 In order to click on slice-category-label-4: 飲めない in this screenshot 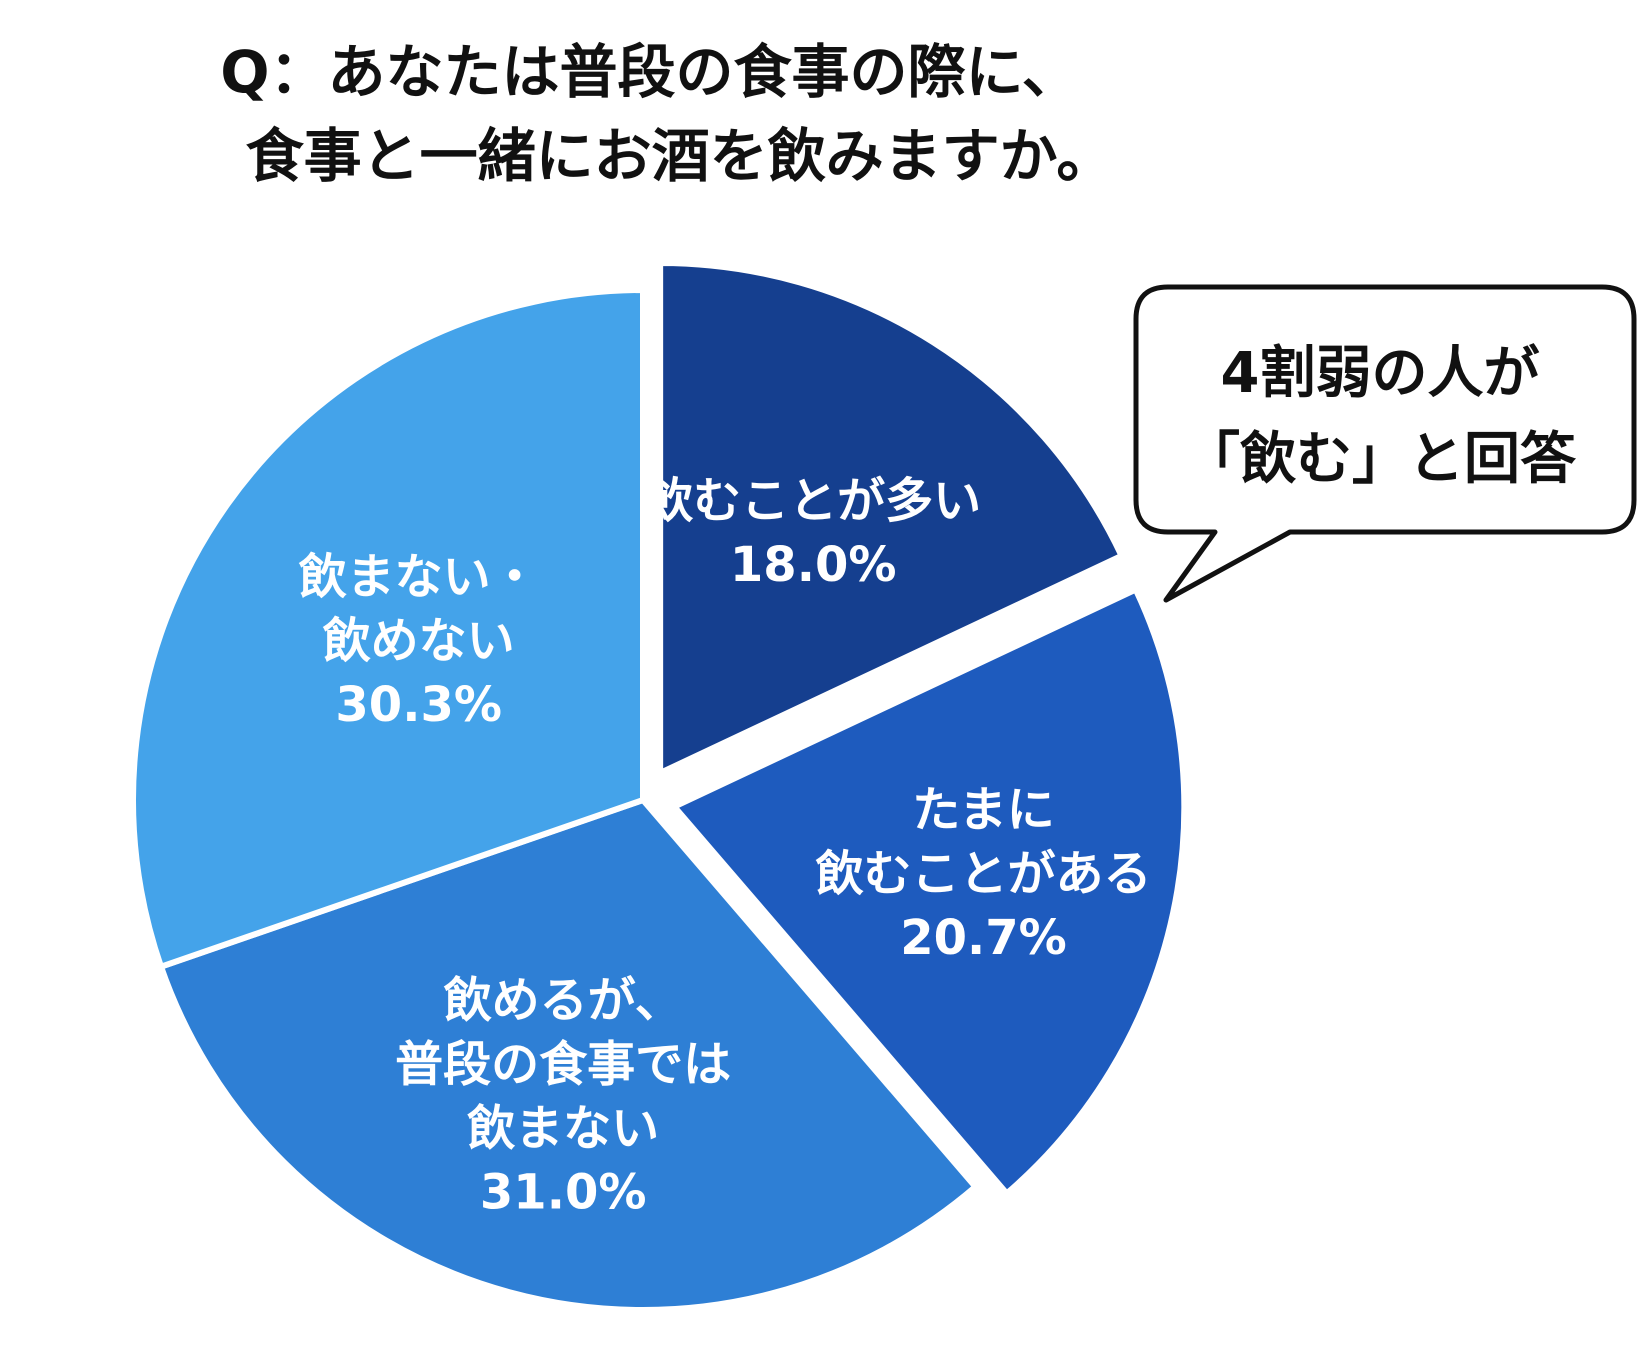, I will do `click(419, 641)`.